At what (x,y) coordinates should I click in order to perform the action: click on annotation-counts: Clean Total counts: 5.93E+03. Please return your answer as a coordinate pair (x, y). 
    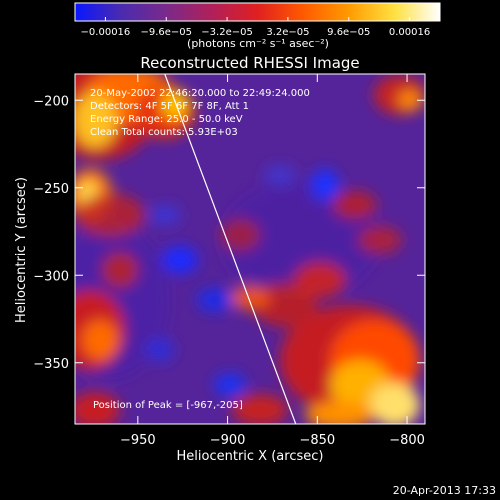
    Looking at the image, I should click on (164, 132).